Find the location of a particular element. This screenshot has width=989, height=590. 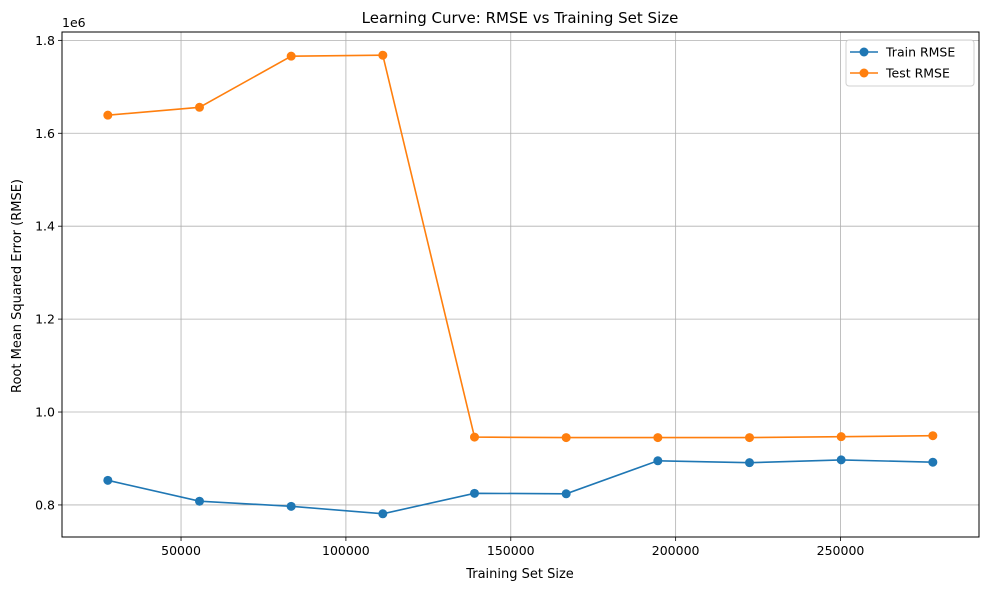

x-tick-label: 200000 is located at coordinates (676, 550).